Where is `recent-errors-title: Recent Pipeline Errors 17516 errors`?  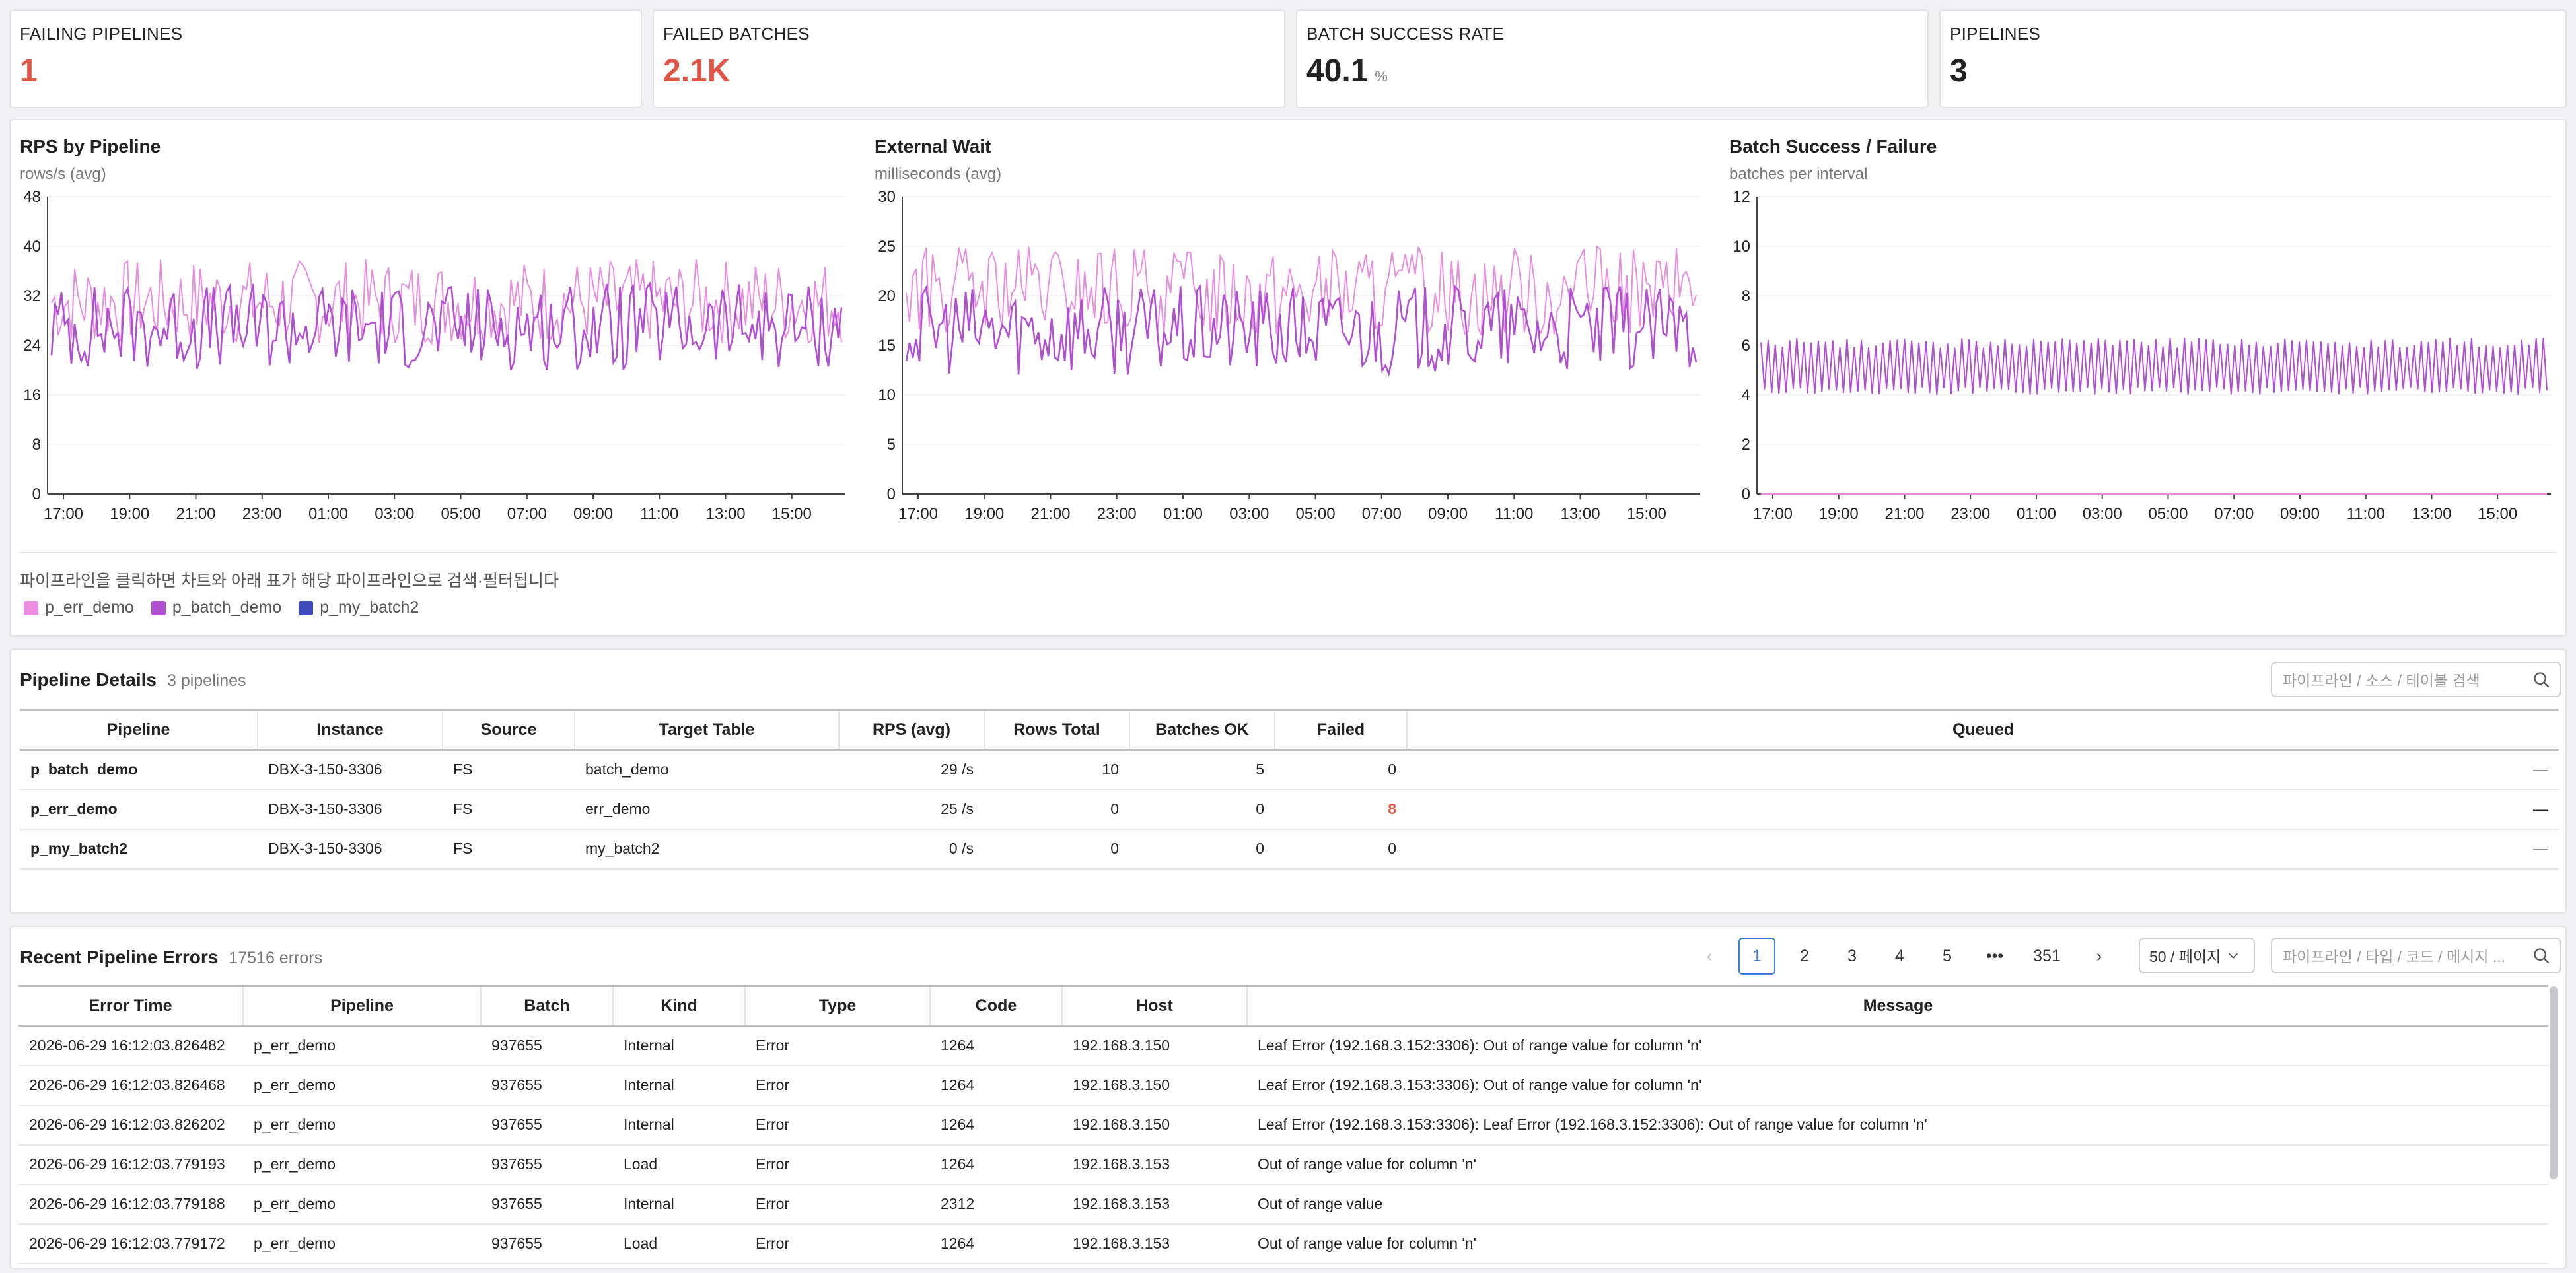 recent-errors-title: Recent Pipeline Errors 17516 errors is located at coordinates (172, 957).